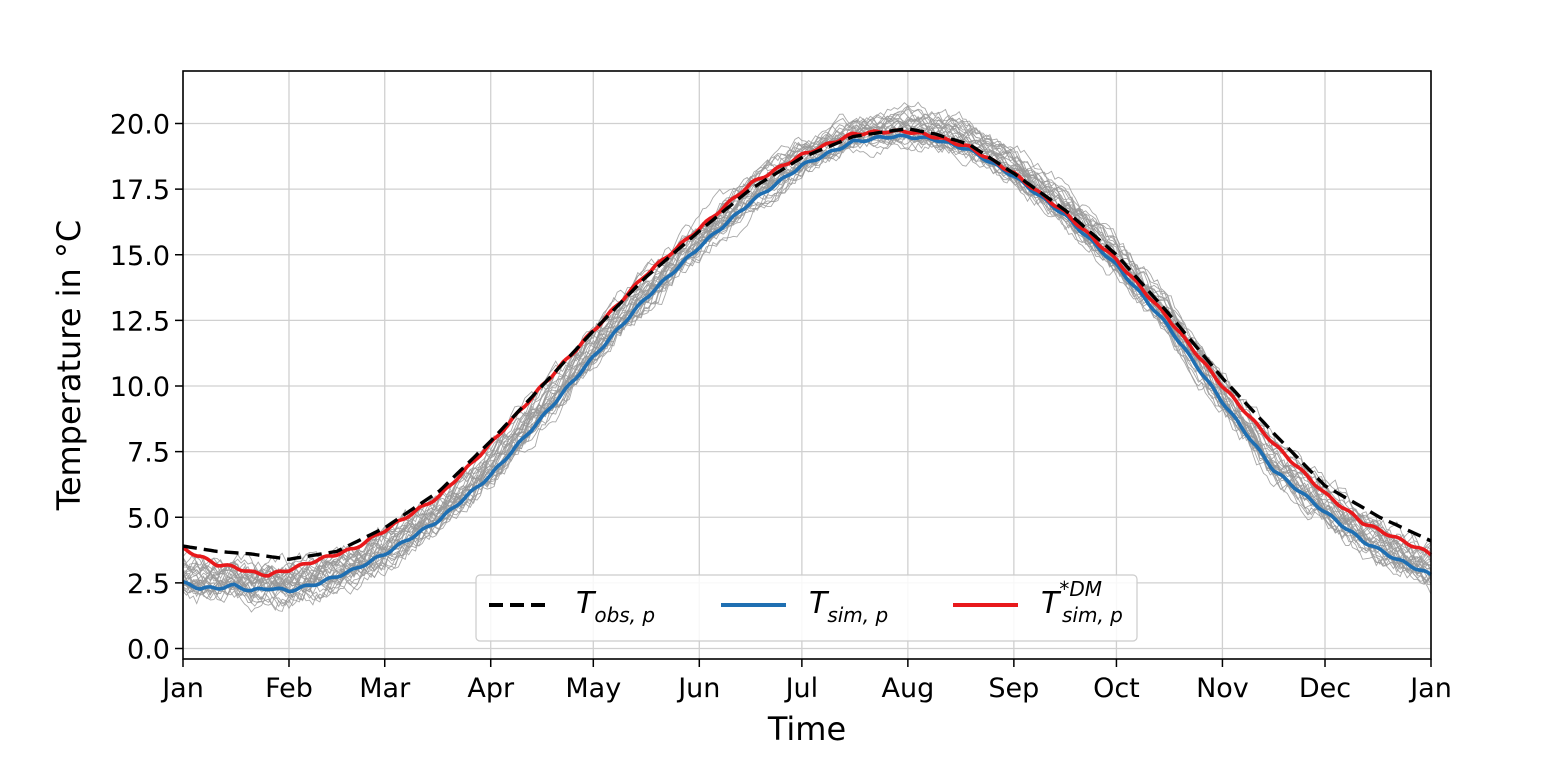 Image resolution: width=1544 pixels, height=779 pixels. I want to click on y-axis-ticks: 0.0 2.5 5.0 7.5 10.0 12.5 15.0 17.5 20.0, so click(146, 388).